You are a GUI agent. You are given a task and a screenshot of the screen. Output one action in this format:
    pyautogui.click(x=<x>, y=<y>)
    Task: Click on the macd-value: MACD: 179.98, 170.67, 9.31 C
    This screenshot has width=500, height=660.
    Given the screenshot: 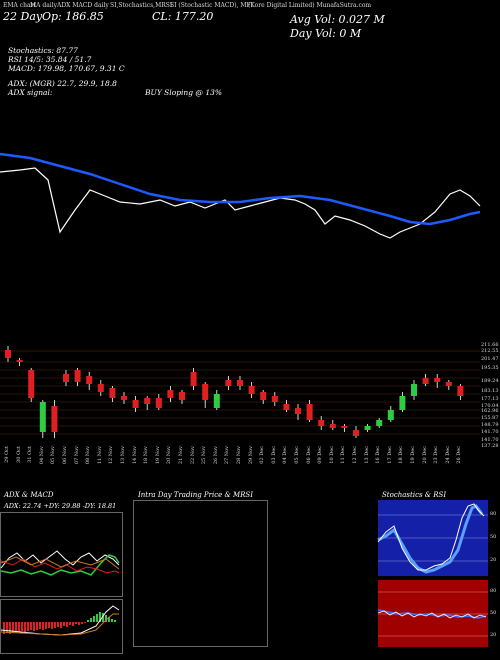 What is the action you would take?
    pyautogui.click(x=66, y=68)
    